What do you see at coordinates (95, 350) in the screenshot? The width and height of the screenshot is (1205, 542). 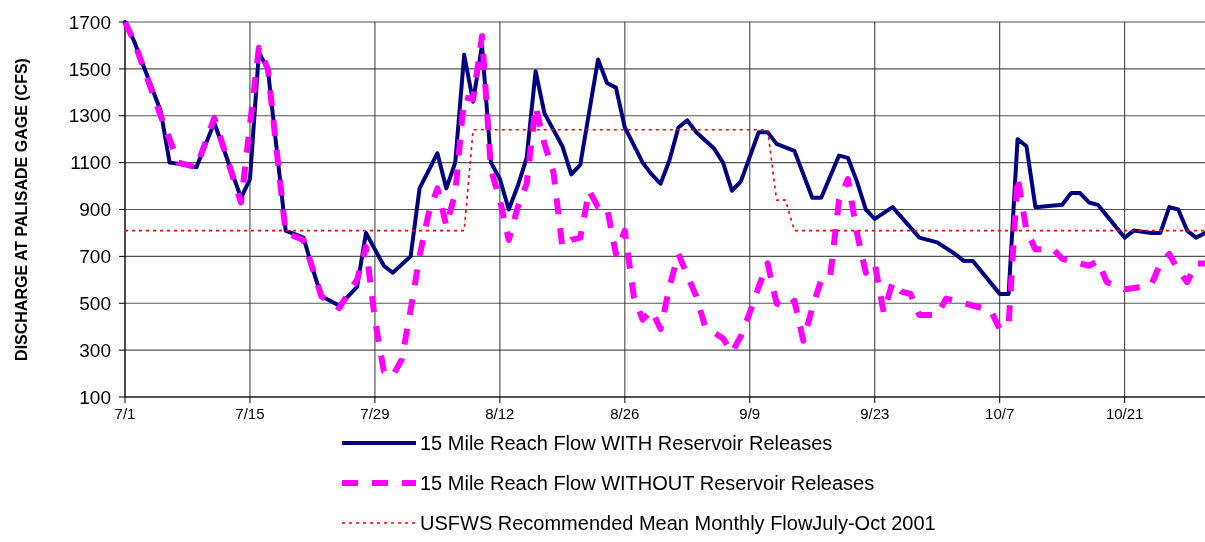 I see `y-tick-label: 300` at bounding box center [95, 350].